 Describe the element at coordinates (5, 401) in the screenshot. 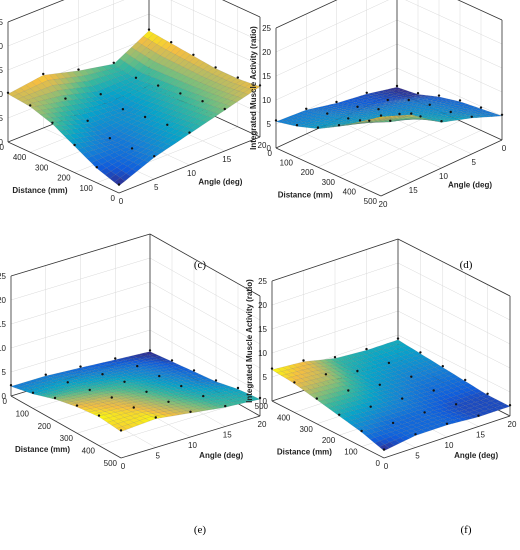

I see `distance-tick-label: 0` at that location.